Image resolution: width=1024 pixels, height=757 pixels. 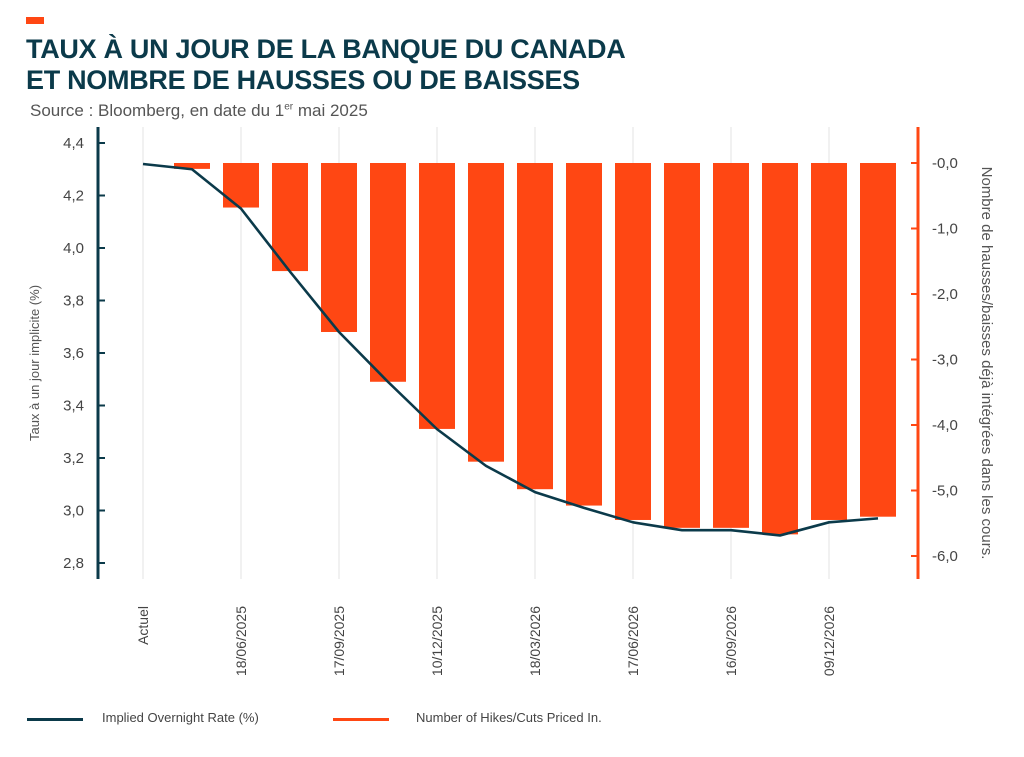 What do you see at coordinates (829, 641) in the screenshot?
I see `x-tick-label: 09/12/2026` at bounding box center [829, 641].